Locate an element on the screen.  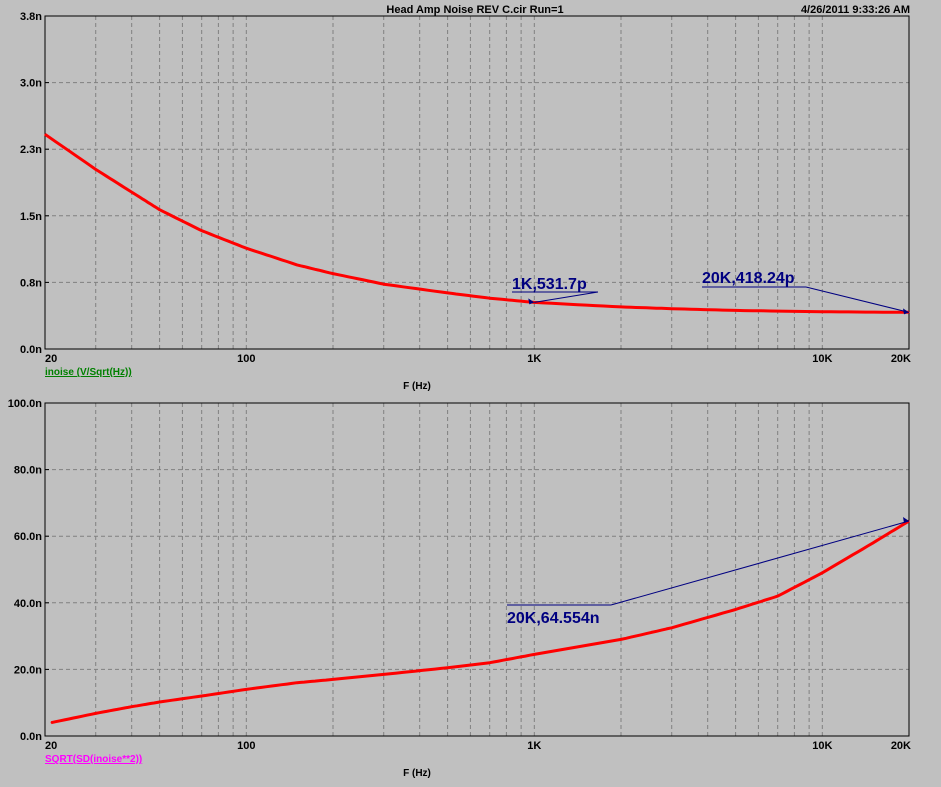
cursor-annotation: 20K,64.554n is located at coordinates (553, 618).